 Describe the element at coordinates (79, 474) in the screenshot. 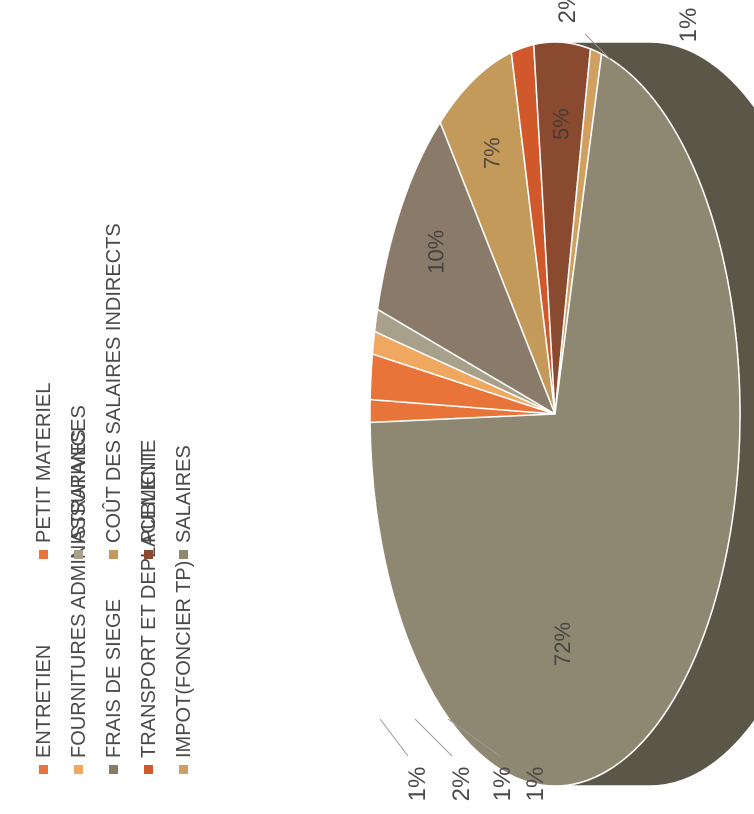

I see `legend-label-4: ASSURANCES` at that location.